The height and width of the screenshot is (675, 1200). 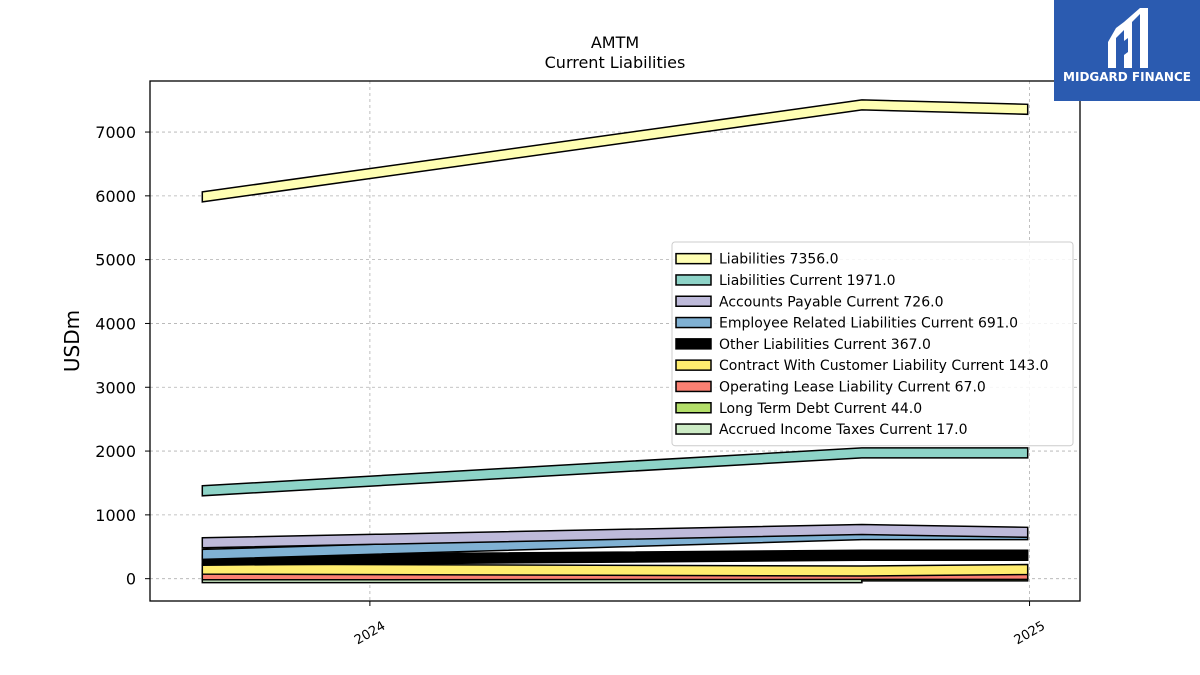 I want to click on y-tick-label: 4000, so click(x=115, y=323).